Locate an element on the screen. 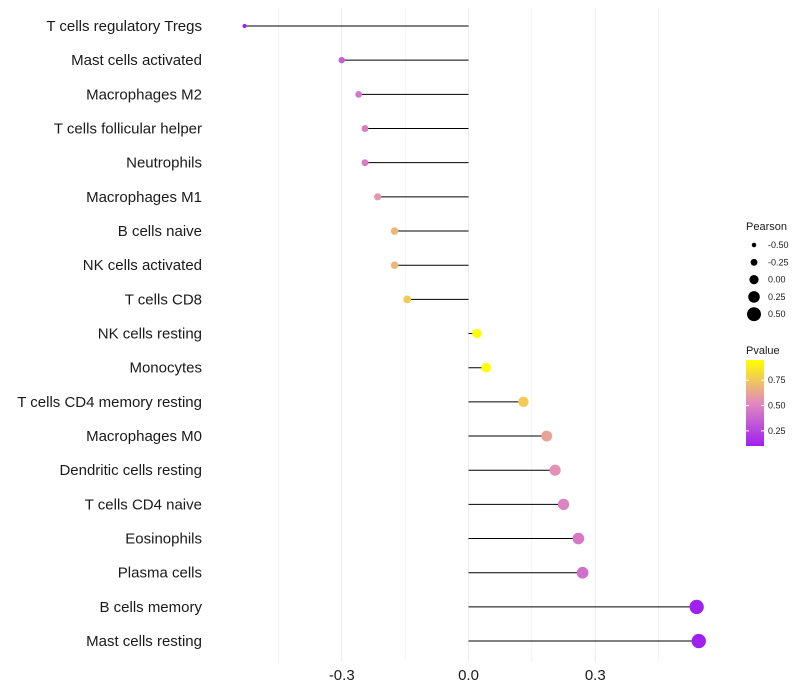 This screenshot has height=700, width=800. x-tick-label: 0.0 is located at coordinates (468, 675).